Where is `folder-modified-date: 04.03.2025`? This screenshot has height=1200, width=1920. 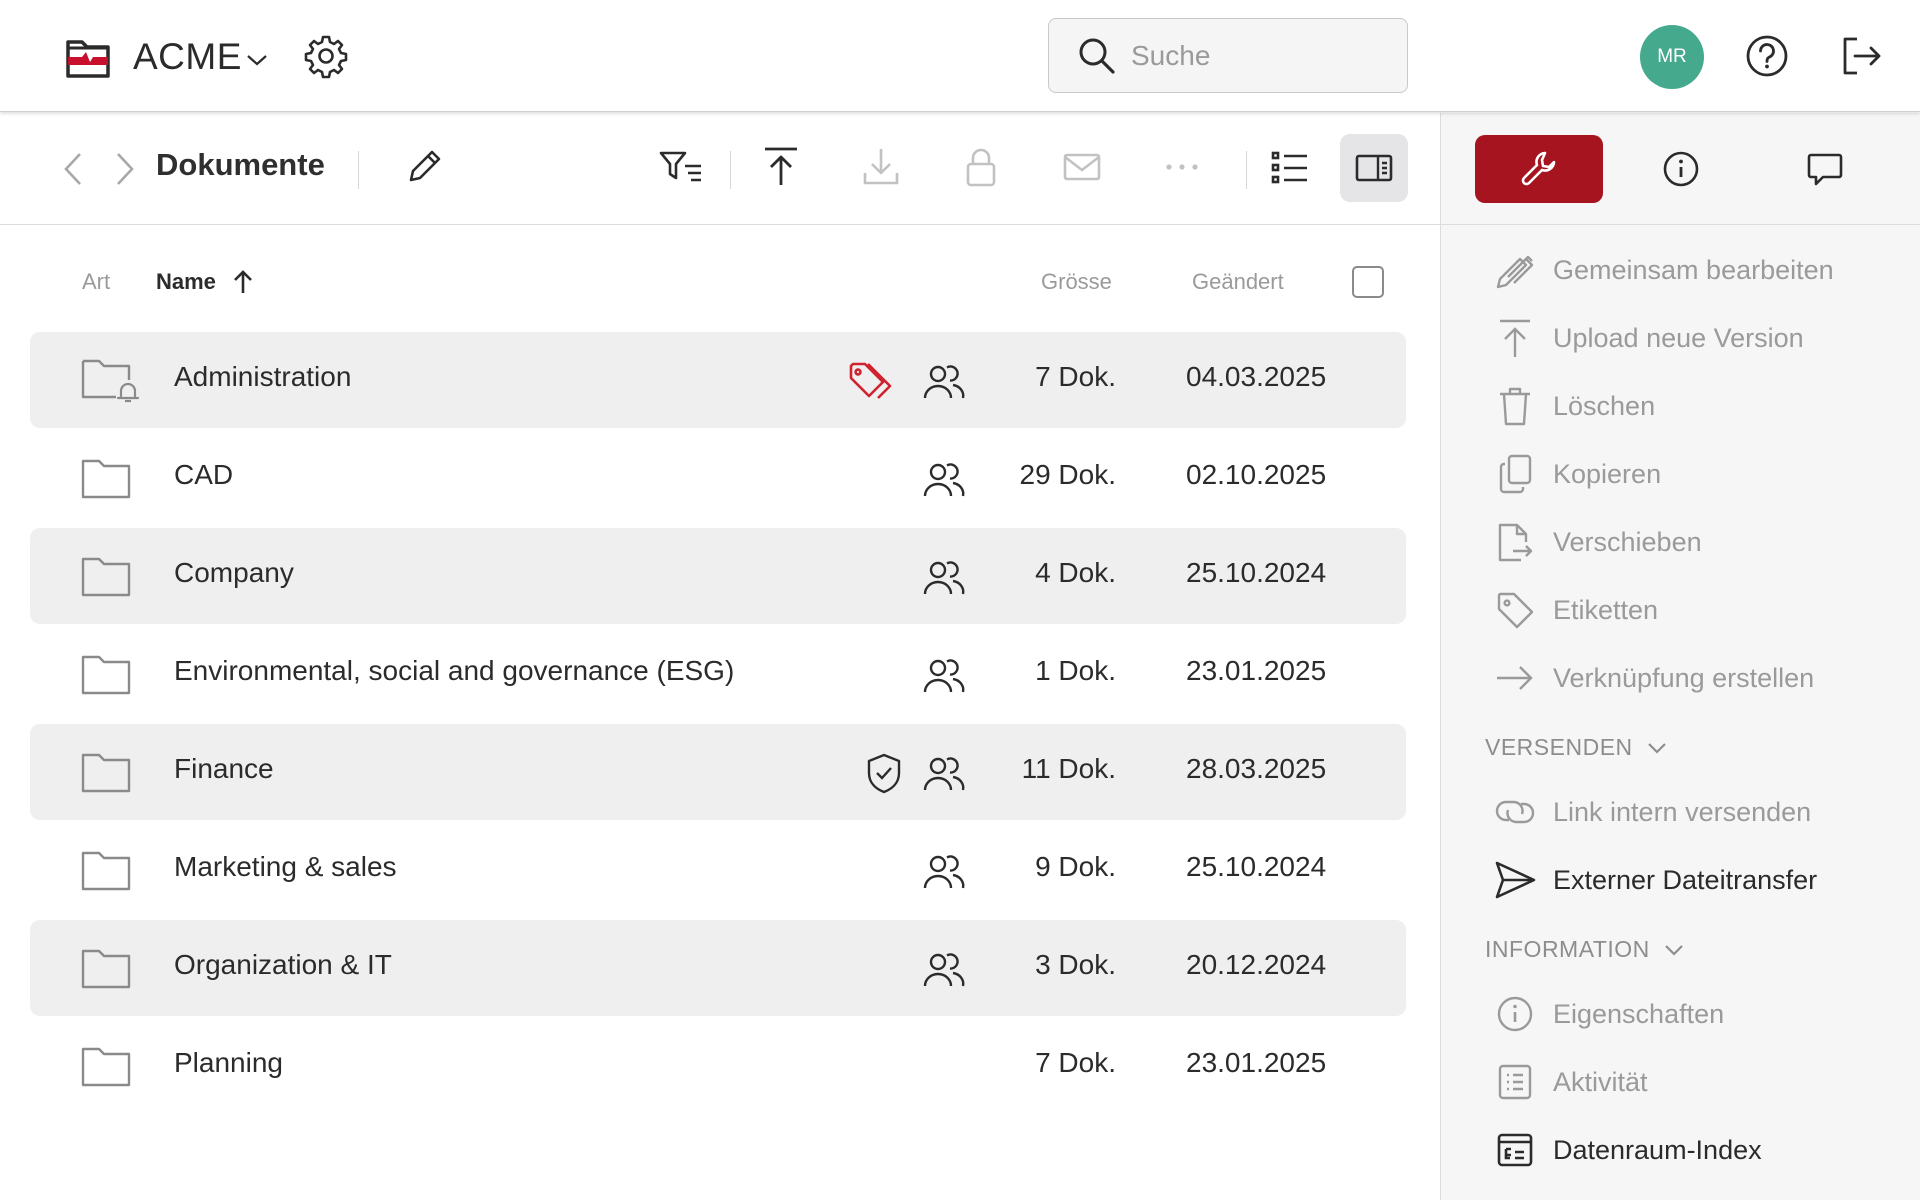 folder-modified-date: 04.03.2025 is located at coordinates (1256, 376).